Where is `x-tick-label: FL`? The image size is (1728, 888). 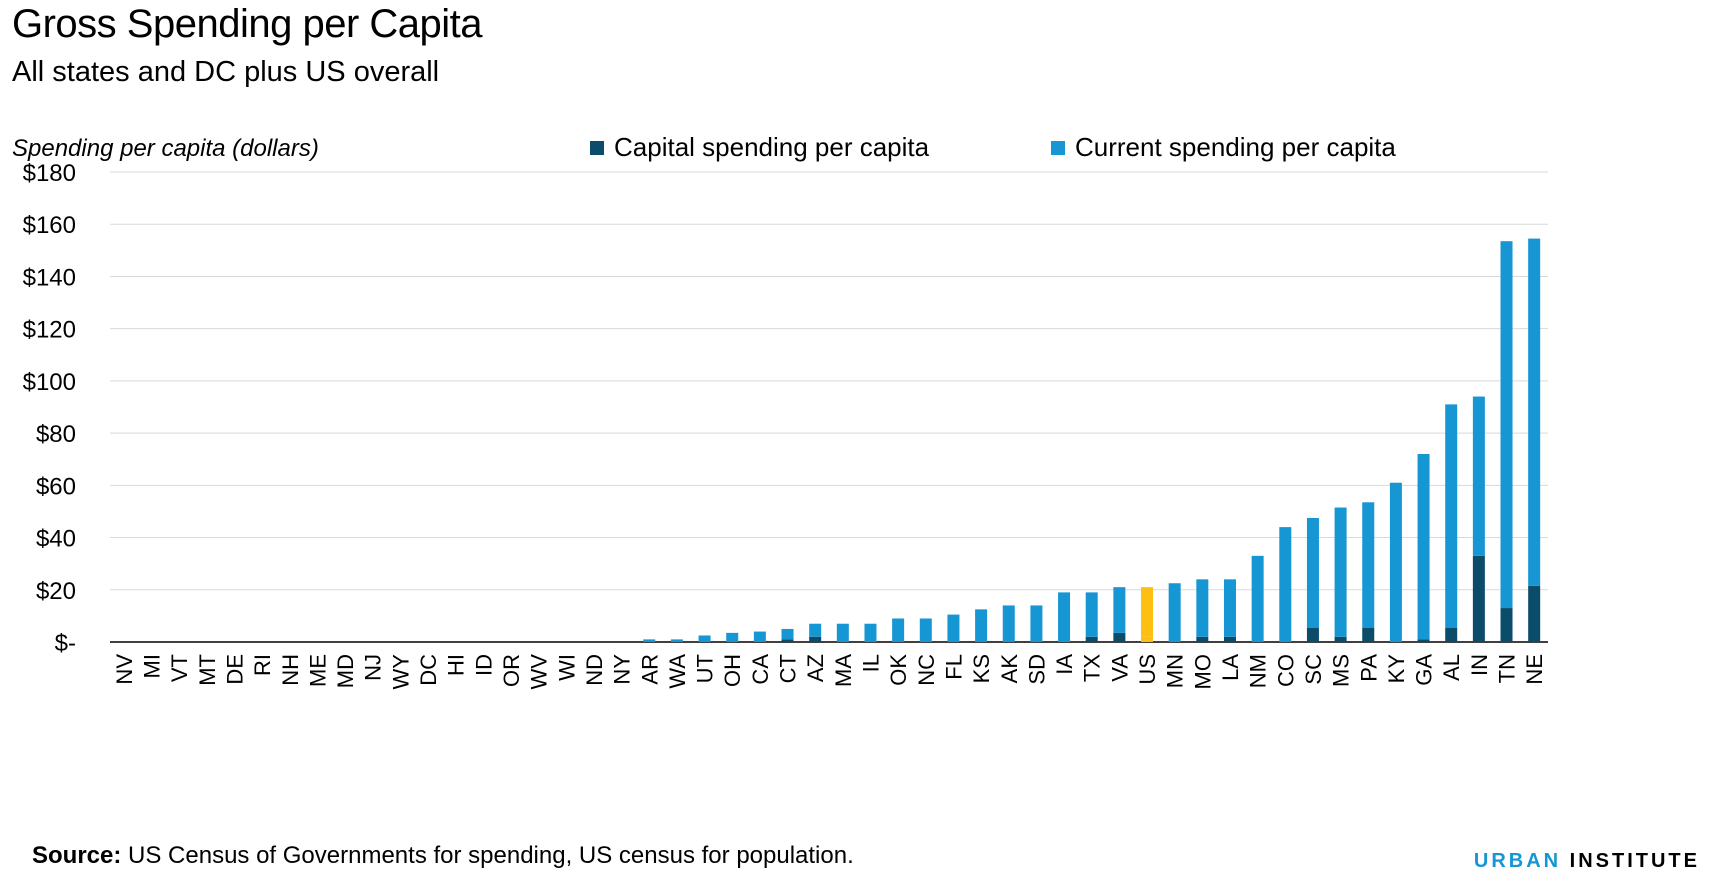 x-tick-label: FL is located at coordinates (953, 667).